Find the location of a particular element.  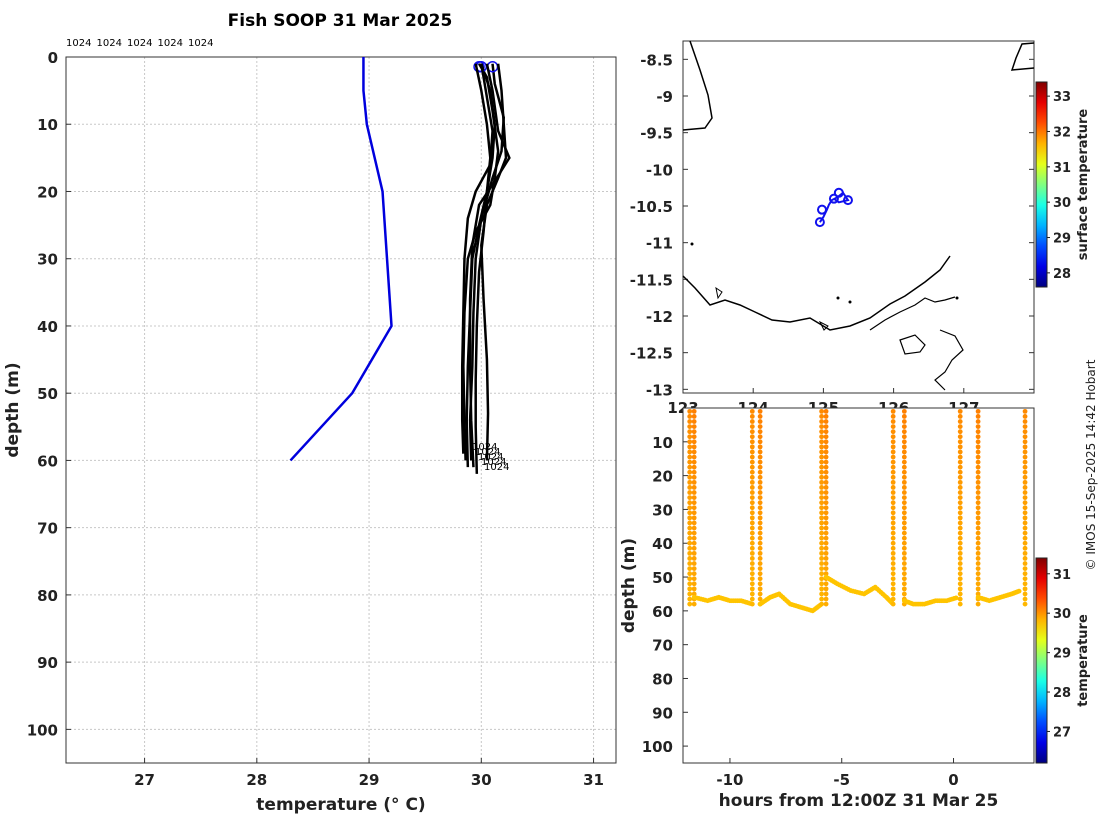

y-tick-label: 100 is located at coordinates (42, 730).